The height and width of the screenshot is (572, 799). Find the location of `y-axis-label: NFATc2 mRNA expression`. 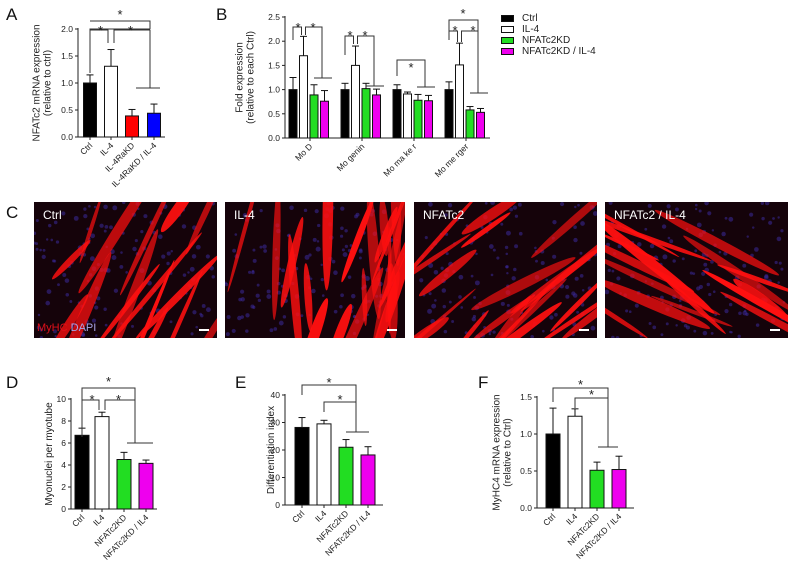

y-axis-label: NFATc2 mRNA expression is located at coordinates (37, 82).